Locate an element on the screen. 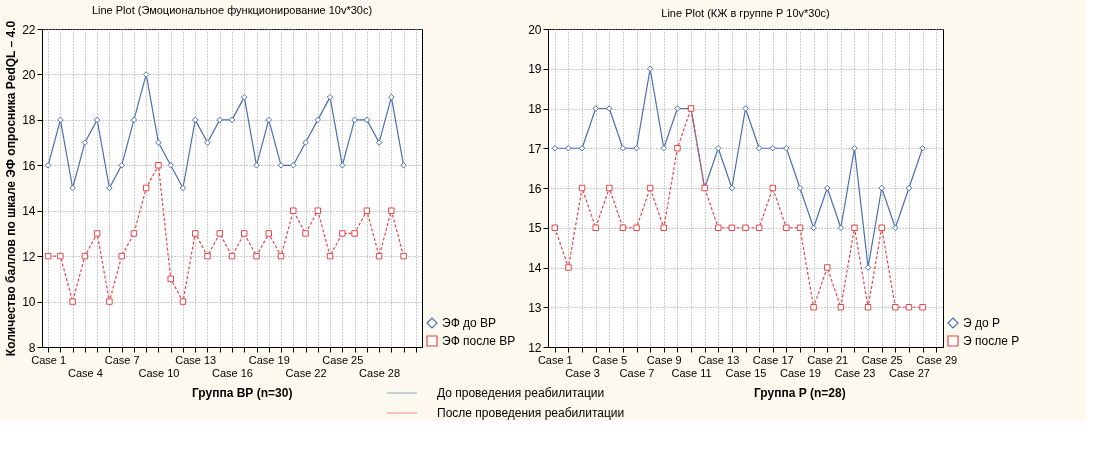 This screenshot has width=1098, height=461. legend-label: Э после Р is located at coordinates (991, 341).